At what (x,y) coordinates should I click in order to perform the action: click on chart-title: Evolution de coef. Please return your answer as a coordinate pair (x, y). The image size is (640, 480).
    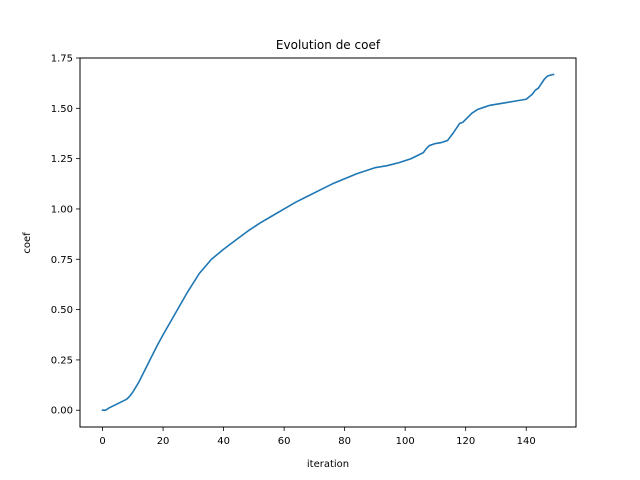
    Looking at the image, I should click on (328, 45).